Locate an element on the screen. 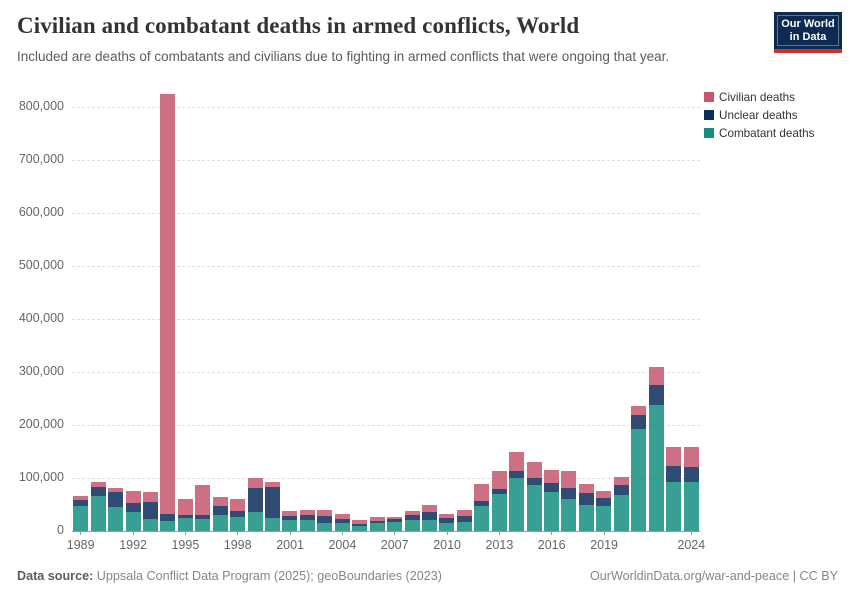 The width and height of the screenshot is (850, 600). bar-segment-2011-civilian-deaths is located at coordinates (464, 513).